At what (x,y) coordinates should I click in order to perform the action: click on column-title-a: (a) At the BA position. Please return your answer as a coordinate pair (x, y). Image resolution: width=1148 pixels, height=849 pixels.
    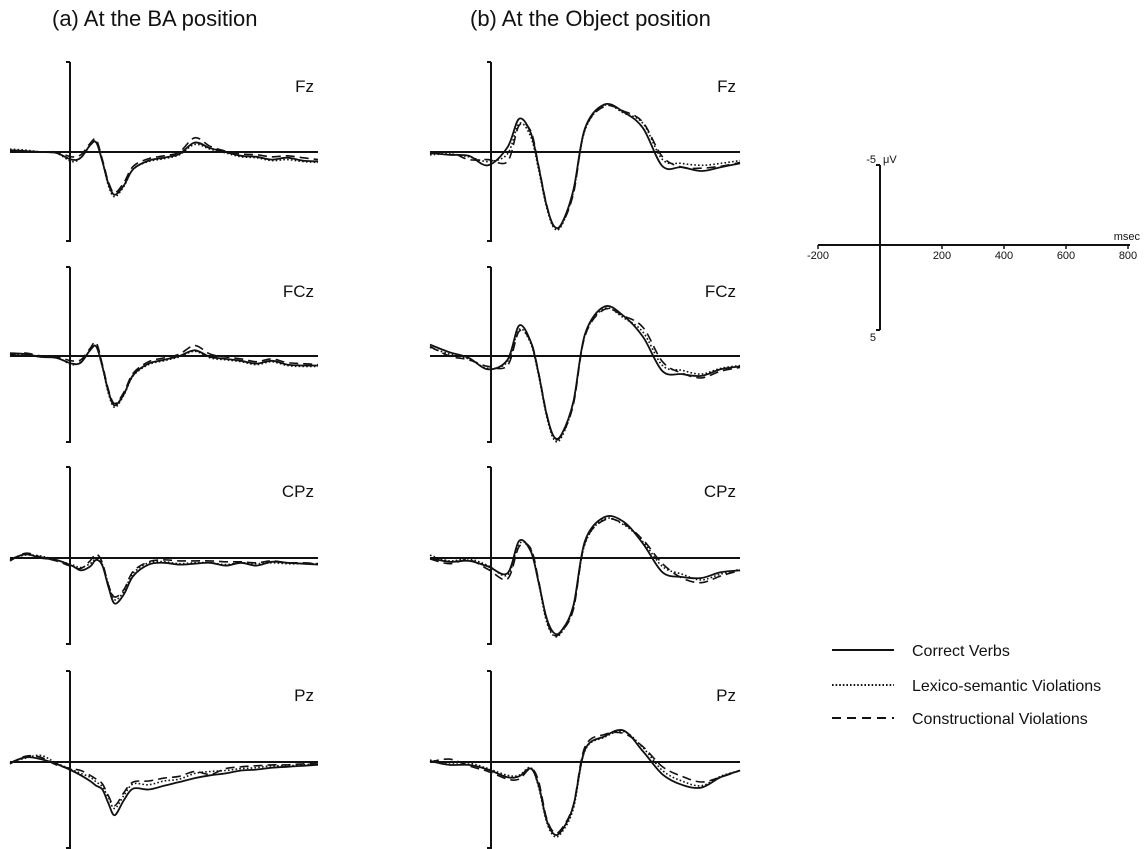
    Looking at the image, I should click on (155, 18).